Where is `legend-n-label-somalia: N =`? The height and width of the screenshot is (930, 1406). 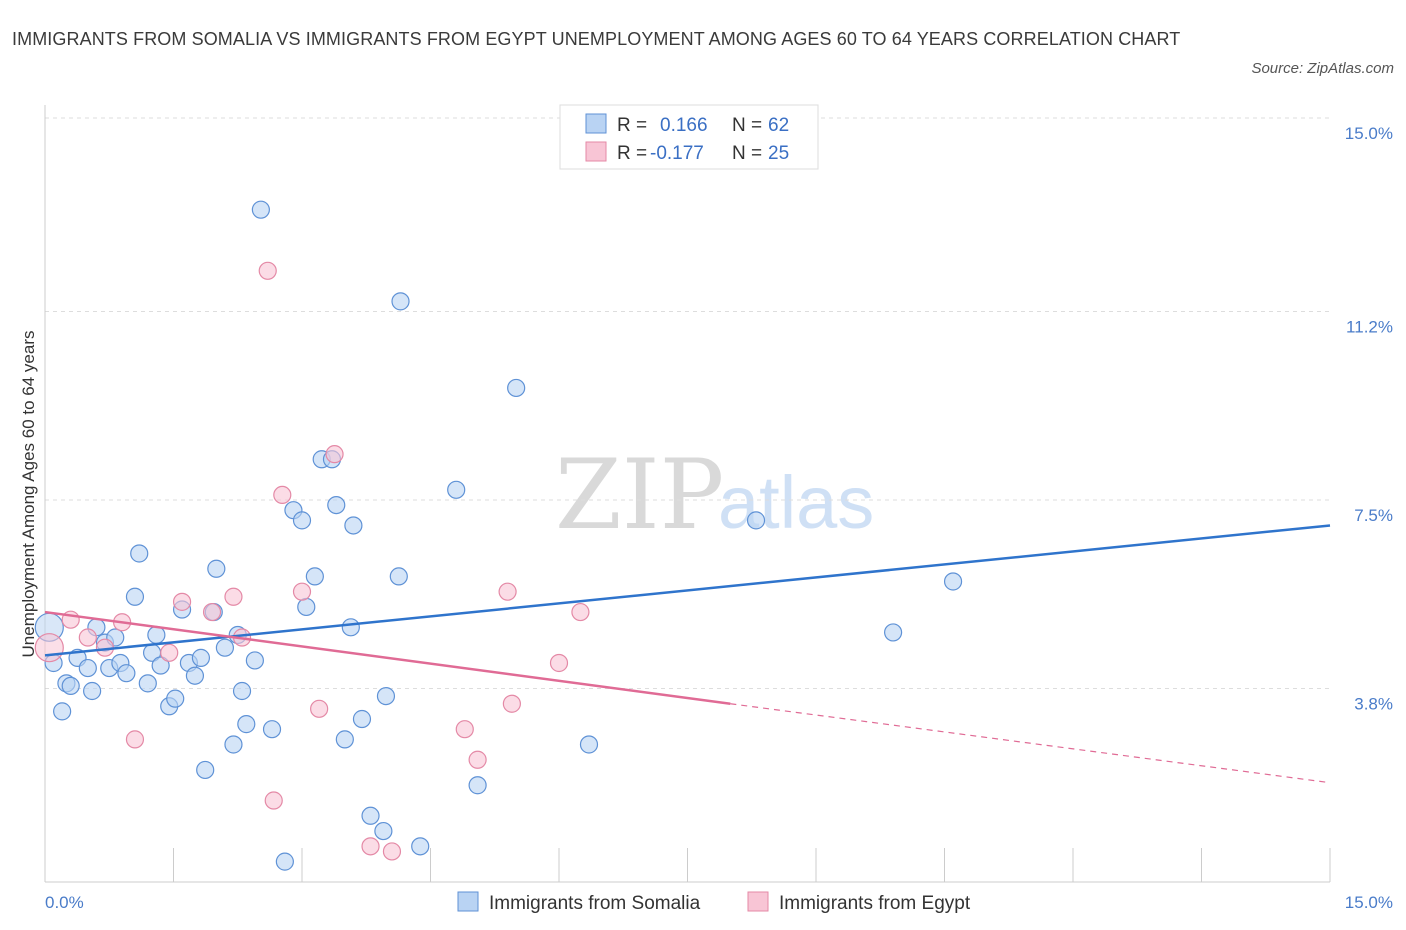
legend-n-label-somalia: N = is located at coordinates (747, 125).